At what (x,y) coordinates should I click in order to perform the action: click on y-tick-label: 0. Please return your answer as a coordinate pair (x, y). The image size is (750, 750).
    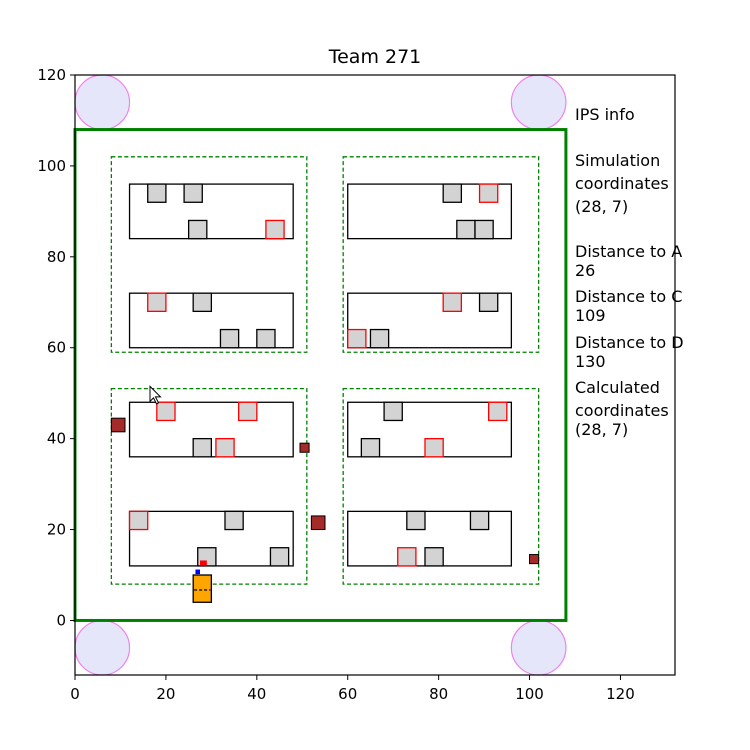
    Looking at the image, I should click on (61, 620).